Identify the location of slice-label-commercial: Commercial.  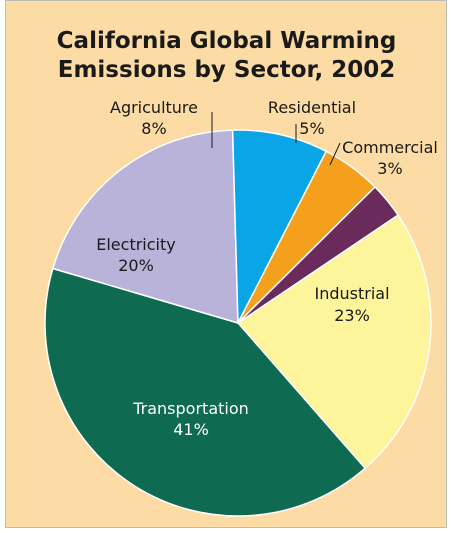
(390, 147).